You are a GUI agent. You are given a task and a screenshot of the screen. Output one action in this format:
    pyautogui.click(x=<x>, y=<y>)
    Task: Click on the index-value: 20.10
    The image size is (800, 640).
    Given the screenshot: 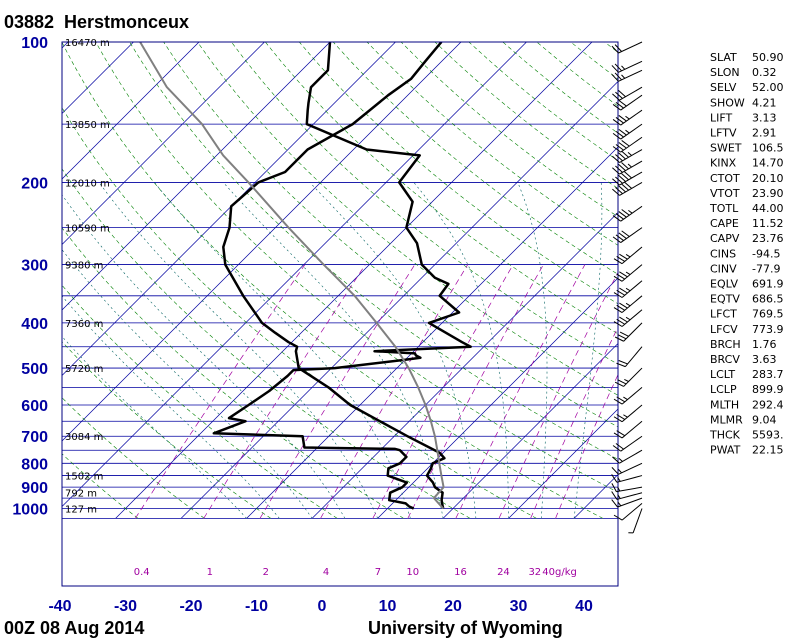 What is the action you would take?
    pyautogui.click(x=768, y=178)
    